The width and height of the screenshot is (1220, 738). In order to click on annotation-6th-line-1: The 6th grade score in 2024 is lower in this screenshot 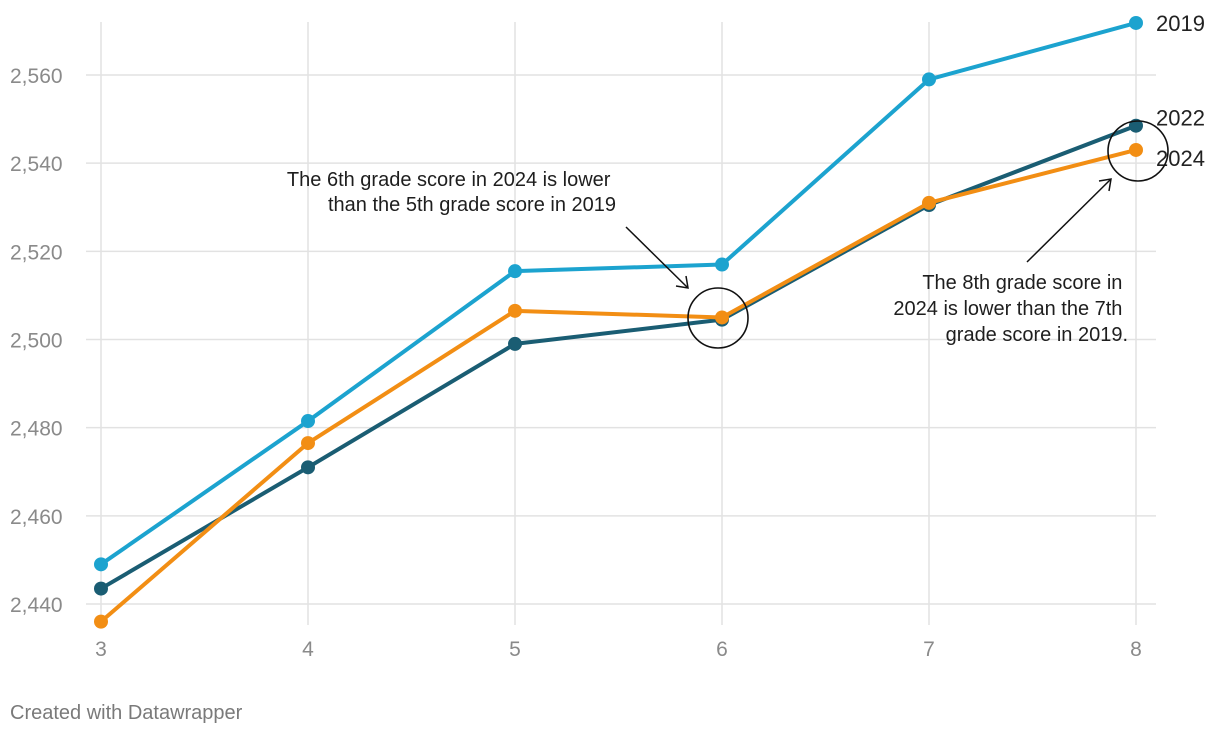, I will do `click(449, 180)`.